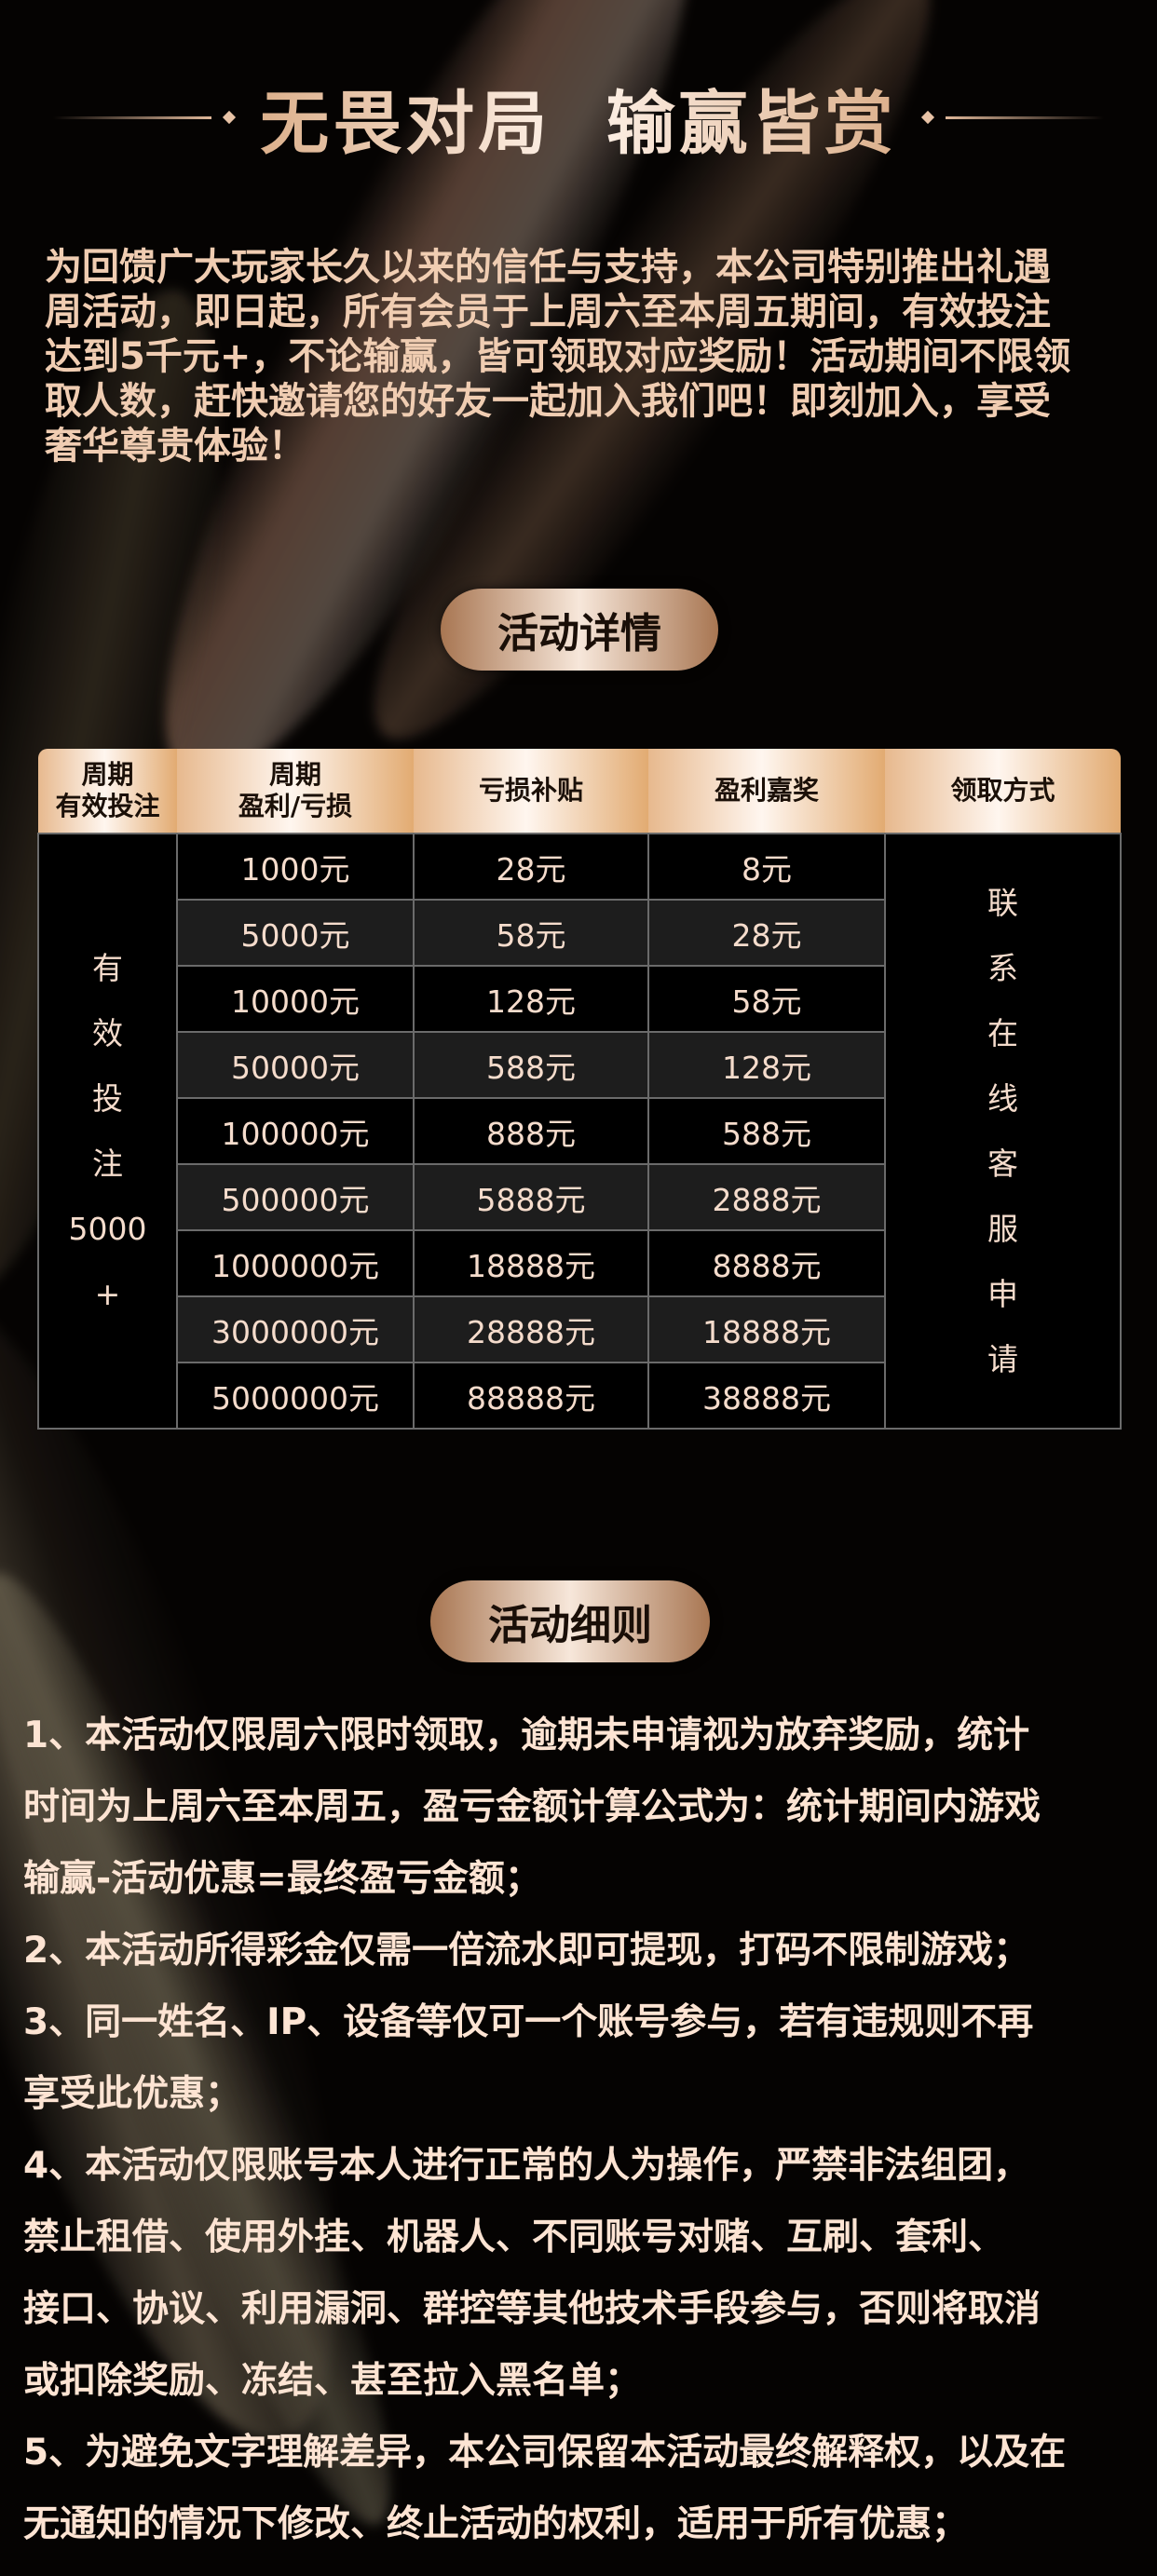  I want to click on intro-line: 取人数，赶快邀请您的好友一起加入我们吧！即刻加入，享受, so click(548, 401).